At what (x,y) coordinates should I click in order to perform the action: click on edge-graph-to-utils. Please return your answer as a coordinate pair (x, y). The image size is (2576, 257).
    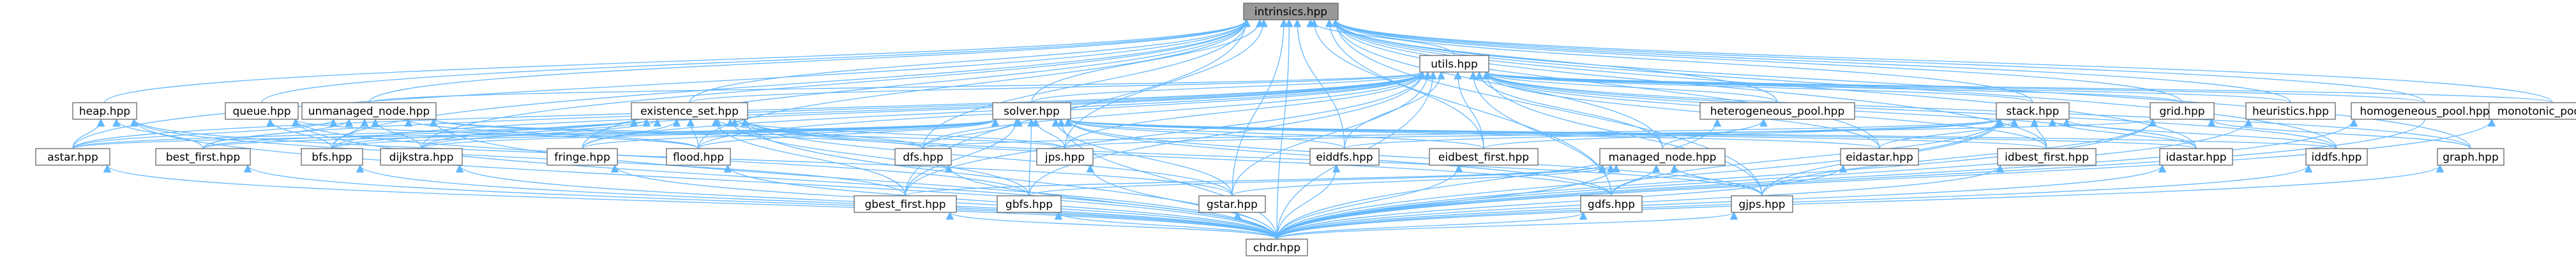
    Looking at the image, I should click on (1978, 110).